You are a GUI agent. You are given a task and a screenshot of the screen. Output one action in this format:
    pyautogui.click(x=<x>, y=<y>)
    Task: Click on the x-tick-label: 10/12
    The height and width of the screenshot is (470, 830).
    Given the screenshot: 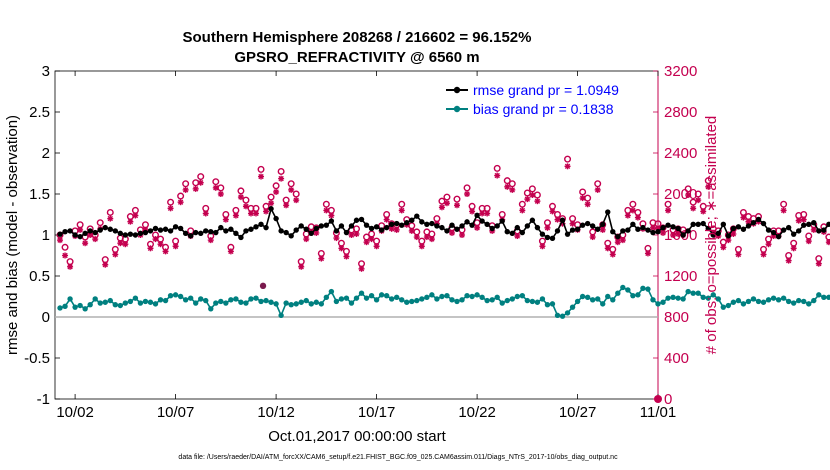 What is the action you would take?
    pyautogui.click(x=276, y=412)
    